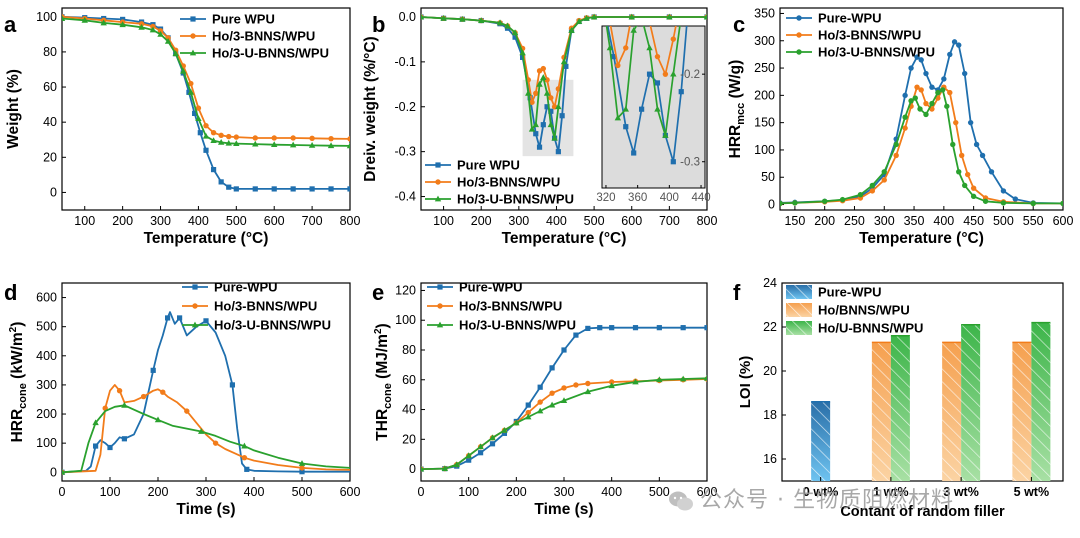  Describe the element at coordinates (737, 292) in the screenshot. I see `panel-label: f` at that location.